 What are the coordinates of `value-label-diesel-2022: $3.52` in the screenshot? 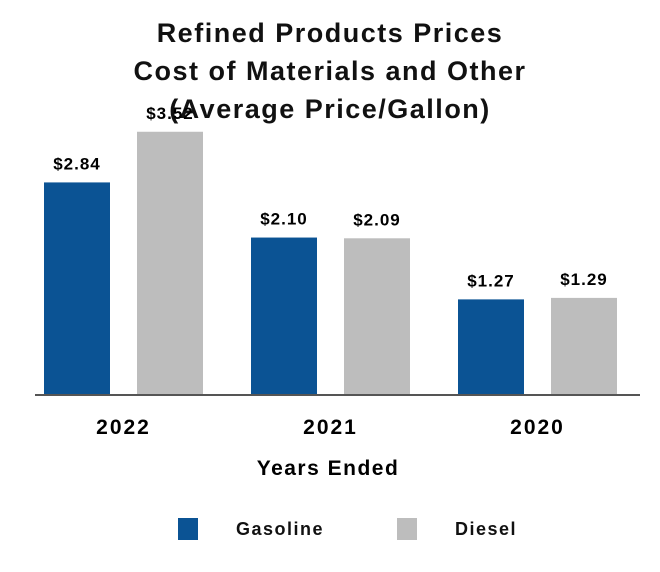 It's located at (170, 113).